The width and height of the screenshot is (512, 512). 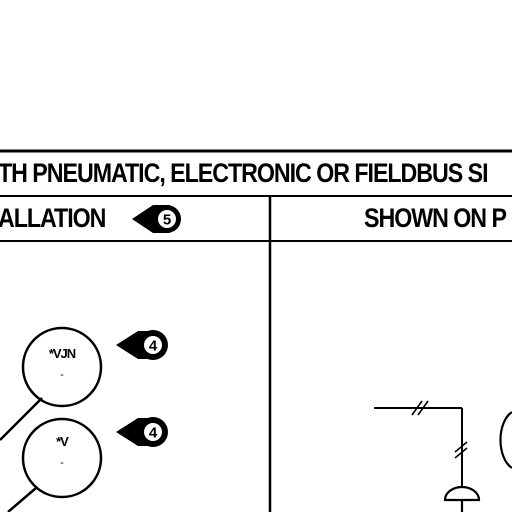 What do you see at coordinates (244, 173) in the screenshot?
I see `table-header-title: TH PNEUMATIC, ELECTRONIC OR FIELDBUS SI` at bounding box center [244, 173].